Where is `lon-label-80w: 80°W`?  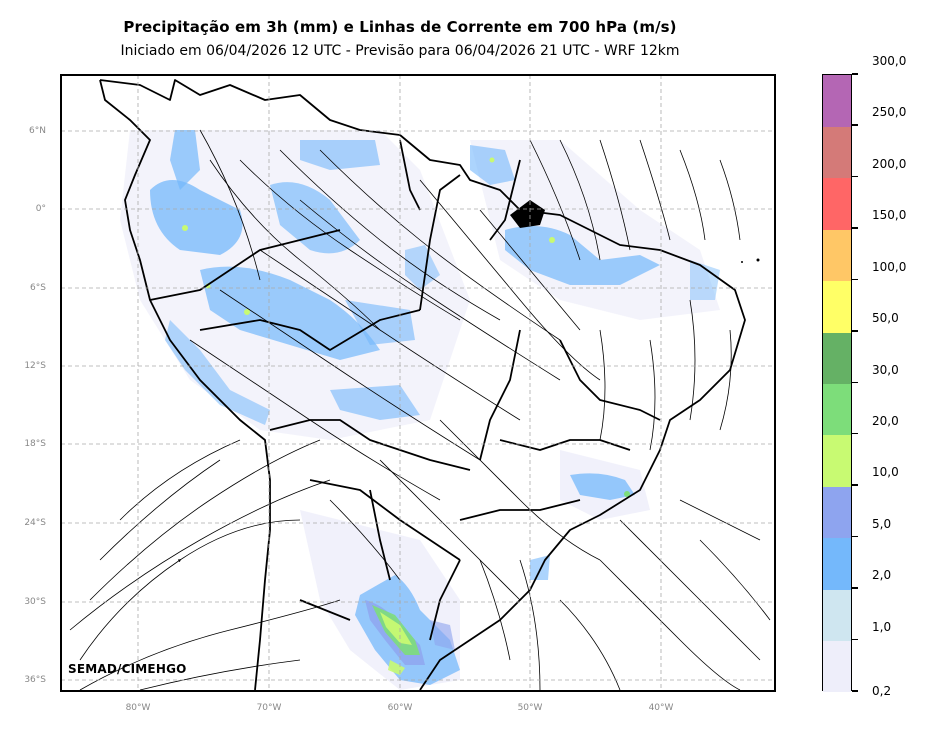 lon-label-80w: 80°W is located at coordinates (138, 708).